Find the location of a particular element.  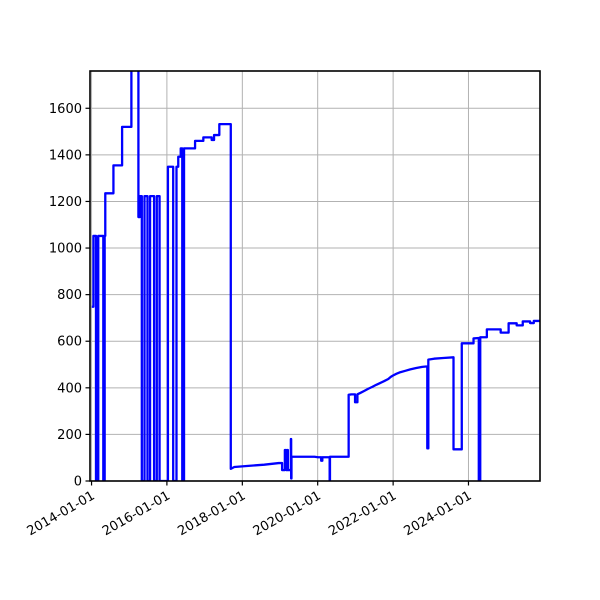

y-tick-label: 200 is located at coordinates (69, 435).